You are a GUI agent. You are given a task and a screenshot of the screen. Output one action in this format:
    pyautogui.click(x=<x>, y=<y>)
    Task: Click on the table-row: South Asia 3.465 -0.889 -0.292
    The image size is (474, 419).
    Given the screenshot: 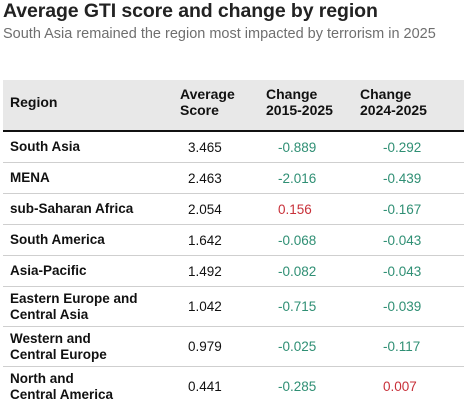 What is the action you would take?
    pyautogui.click(x=233, y=147)
    